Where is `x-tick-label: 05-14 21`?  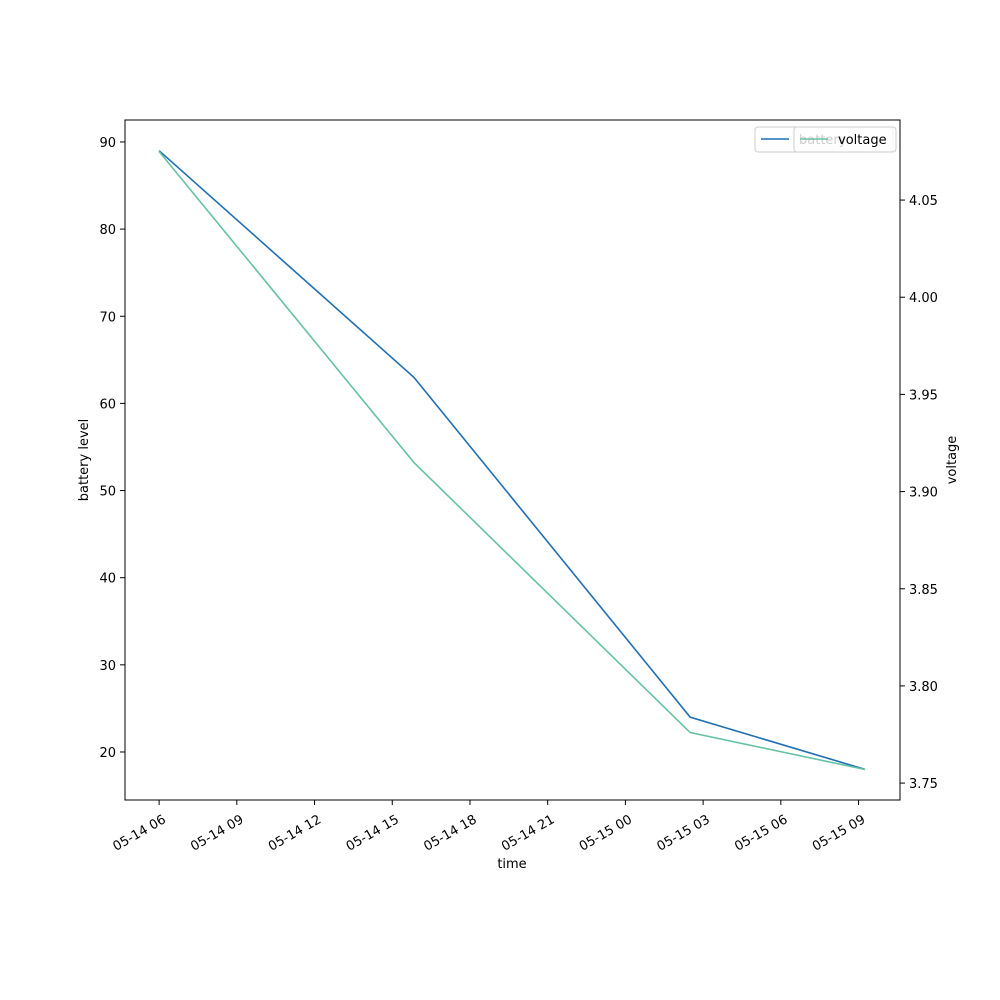
x-tick-label: 05-14 21 is located at coordinates (528, 833).